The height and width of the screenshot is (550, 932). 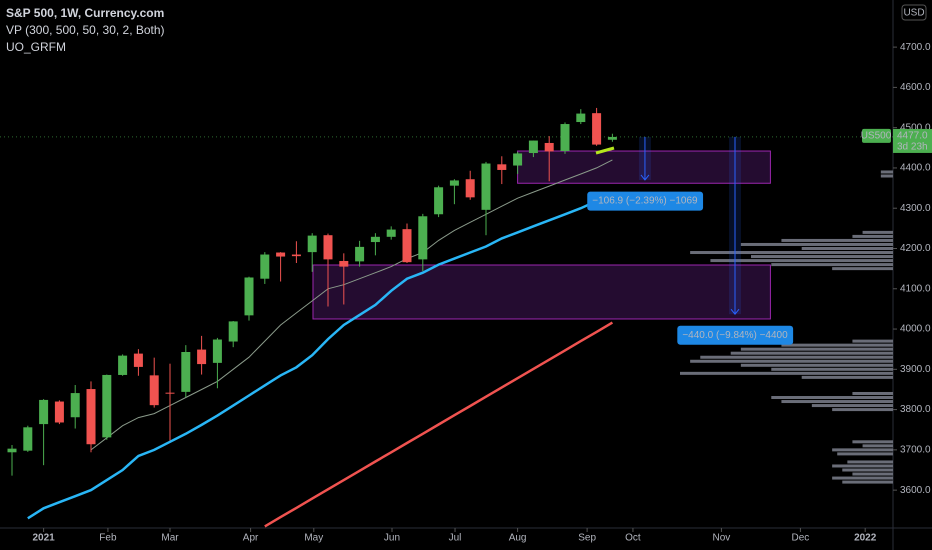 What do you see at coordinates (915, 87) in the screenshot?
I see `y-tick-label: 4600.0` at bounding box center [915, 87].